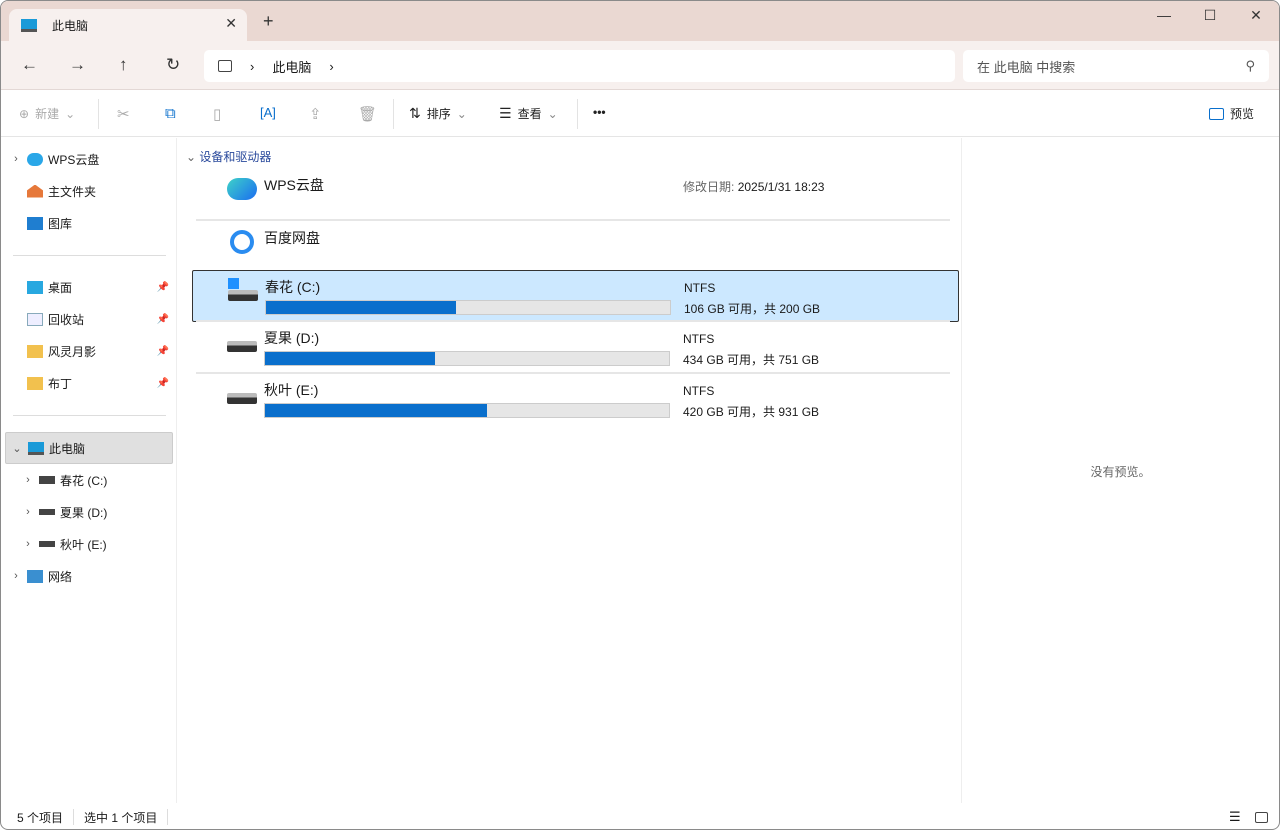 The image size is (1280, 830). What do you see at coordinates (415, 113) in the screenshot?
I see `sort-icon: ⇅` at bounding box center [415, 113].